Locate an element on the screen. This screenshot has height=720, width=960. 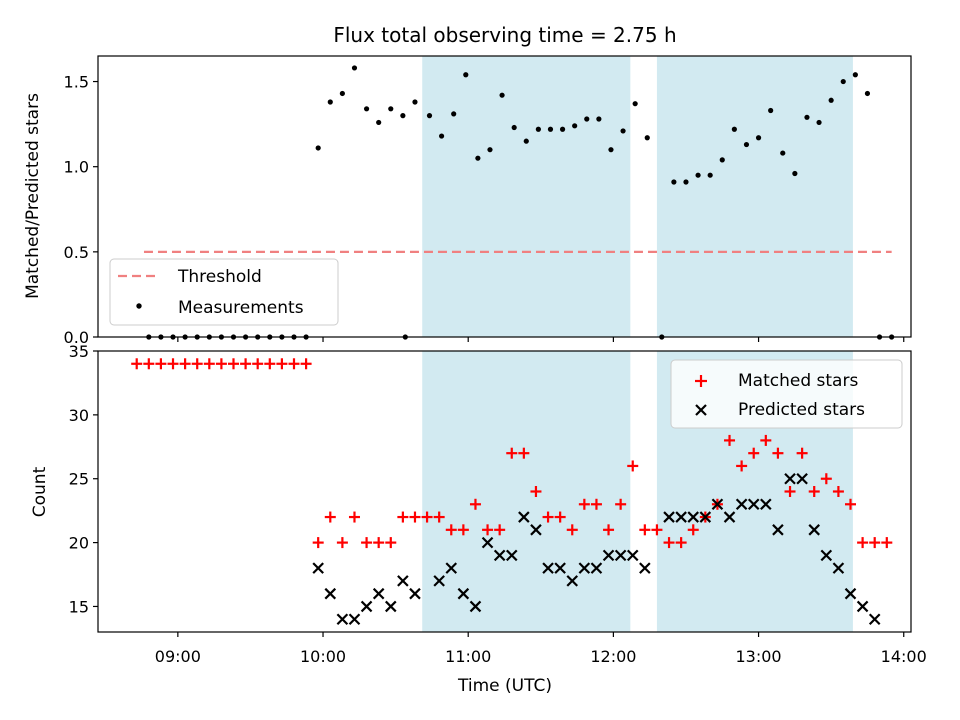
legend-threshold-label: Threshold is located at coordinates (219, 277).